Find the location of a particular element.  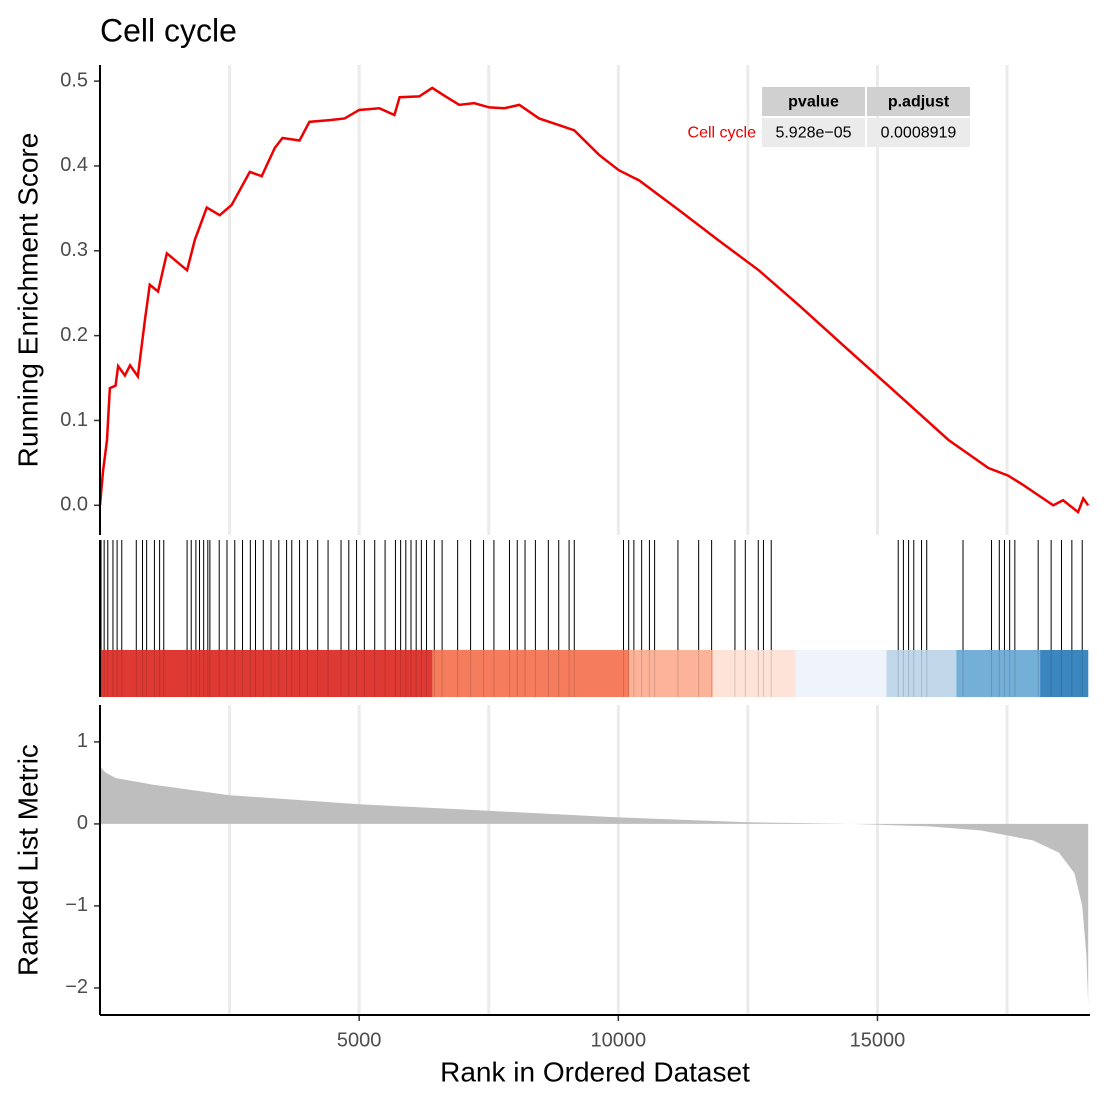

table-value: 0.0008919 is located at coordinates (919, 133).